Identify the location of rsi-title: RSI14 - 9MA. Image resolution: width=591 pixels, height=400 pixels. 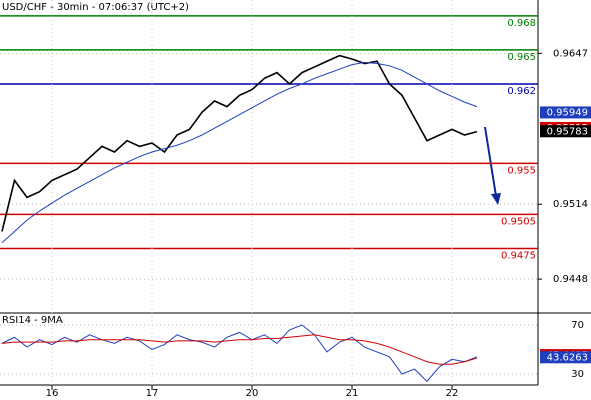
(32, 320).